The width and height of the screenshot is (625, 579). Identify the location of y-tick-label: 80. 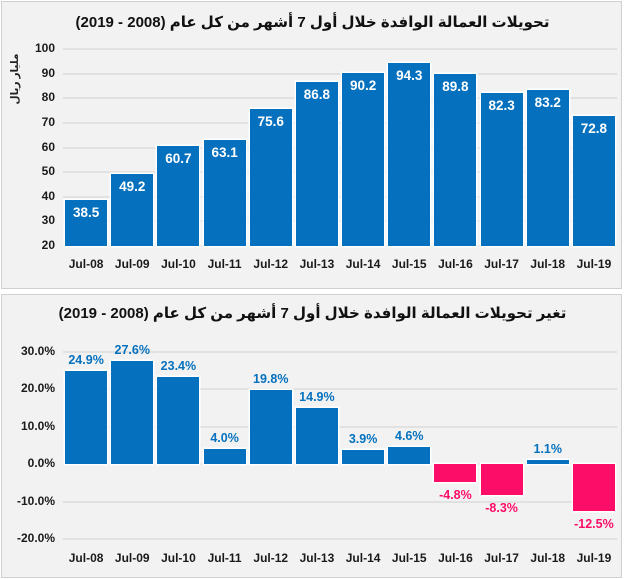
(48, 97).